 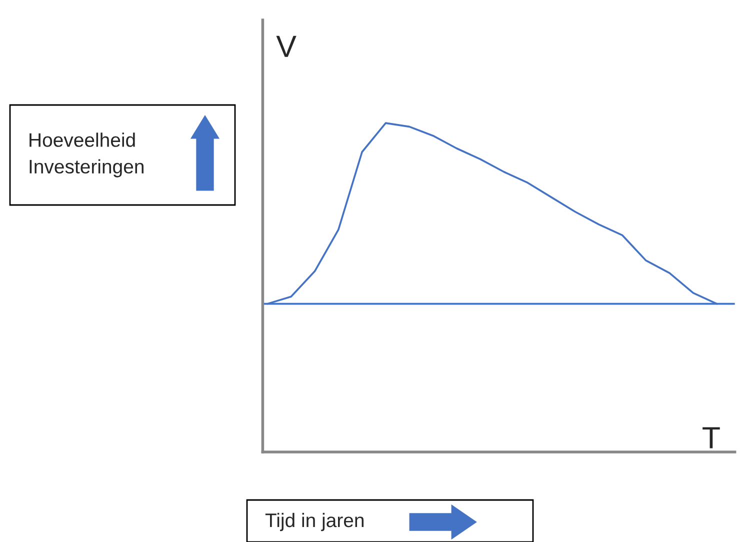 I want to click on y-axis-title: V, so click(x=286, y=46).